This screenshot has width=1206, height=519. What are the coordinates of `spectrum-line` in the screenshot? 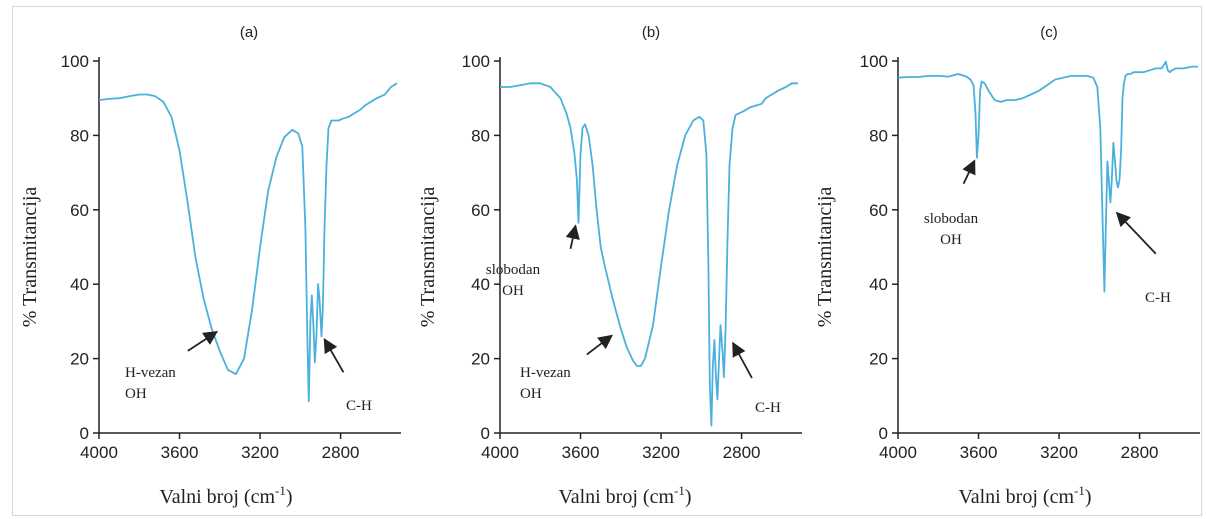 It's located at (1047, 176).